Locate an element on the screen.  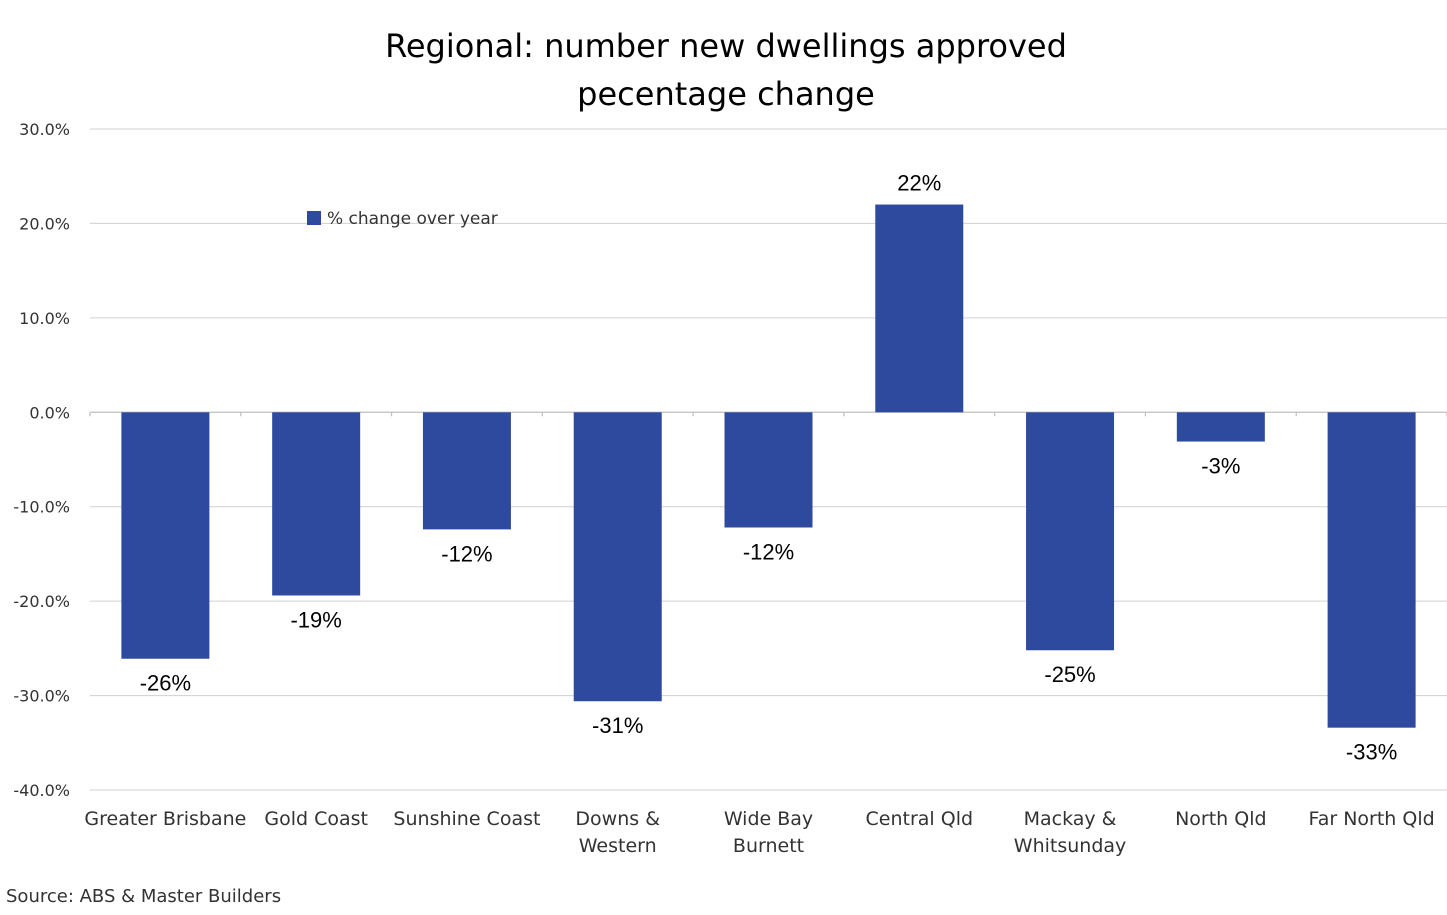
x-category-label: Central Qld is located at coordinates (920, 819).